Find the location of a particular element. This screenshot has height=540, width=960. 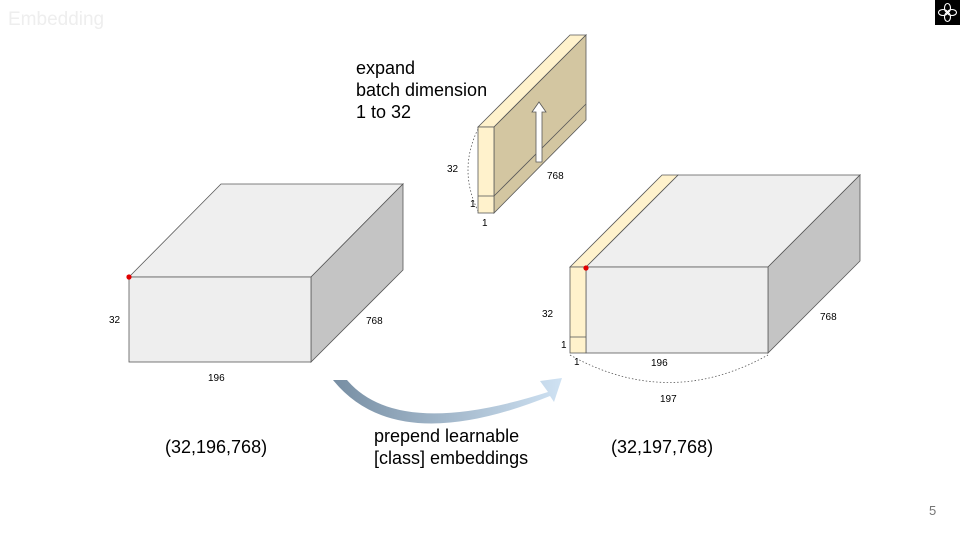

right-dim-total-label: 197 is located at coordinates (668, 399).